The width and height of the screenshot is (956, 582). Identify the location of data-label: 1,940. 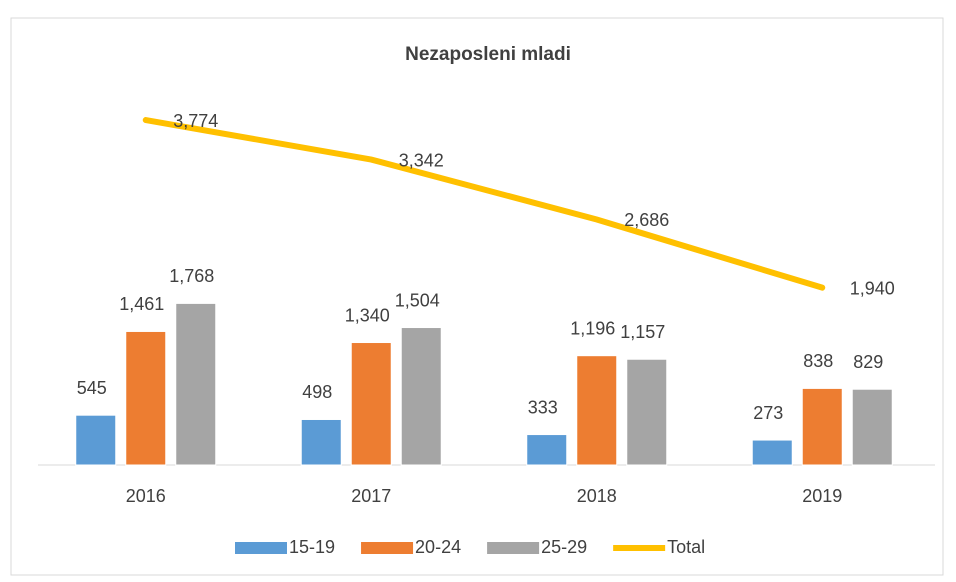
(872, 288).